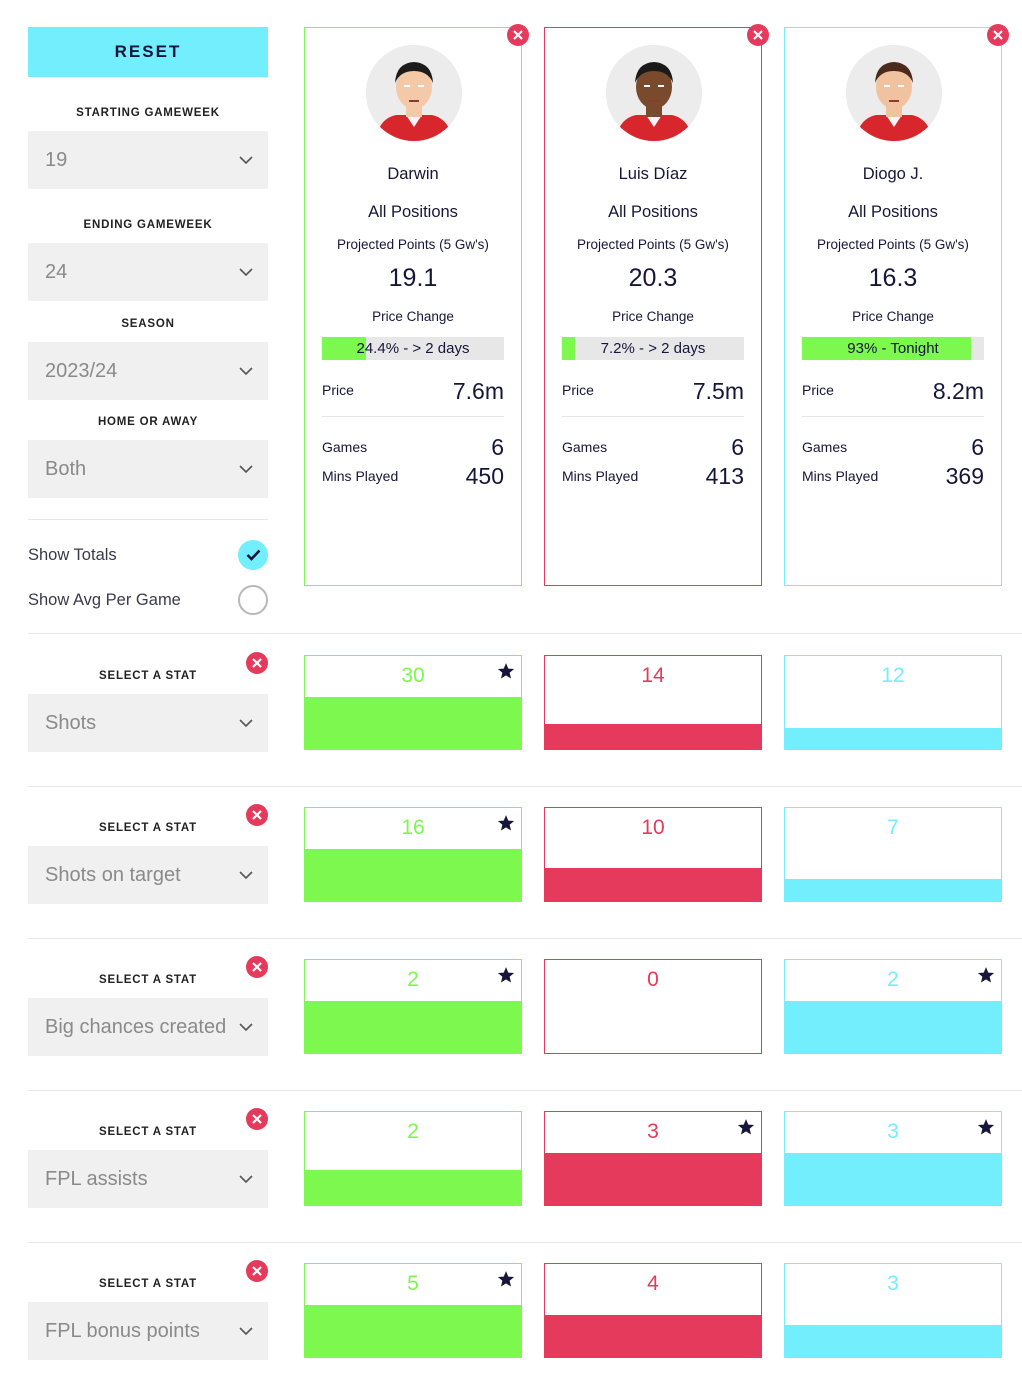  I want to click on projected-points-value: 19.1, so click(413, 278).